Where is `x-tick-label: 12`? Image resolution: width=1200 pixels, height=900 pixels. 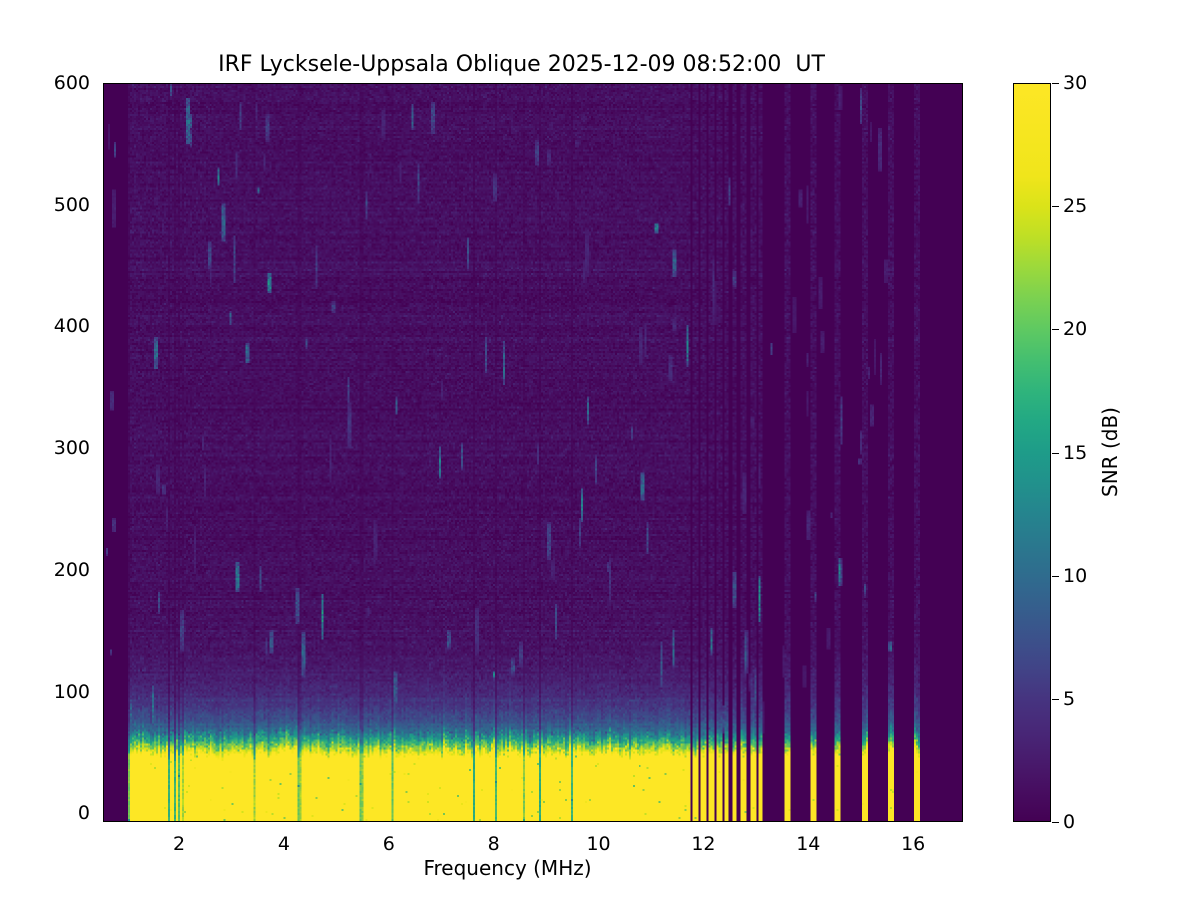 x-tick-label: 12 is located at coordinates (703, 844).